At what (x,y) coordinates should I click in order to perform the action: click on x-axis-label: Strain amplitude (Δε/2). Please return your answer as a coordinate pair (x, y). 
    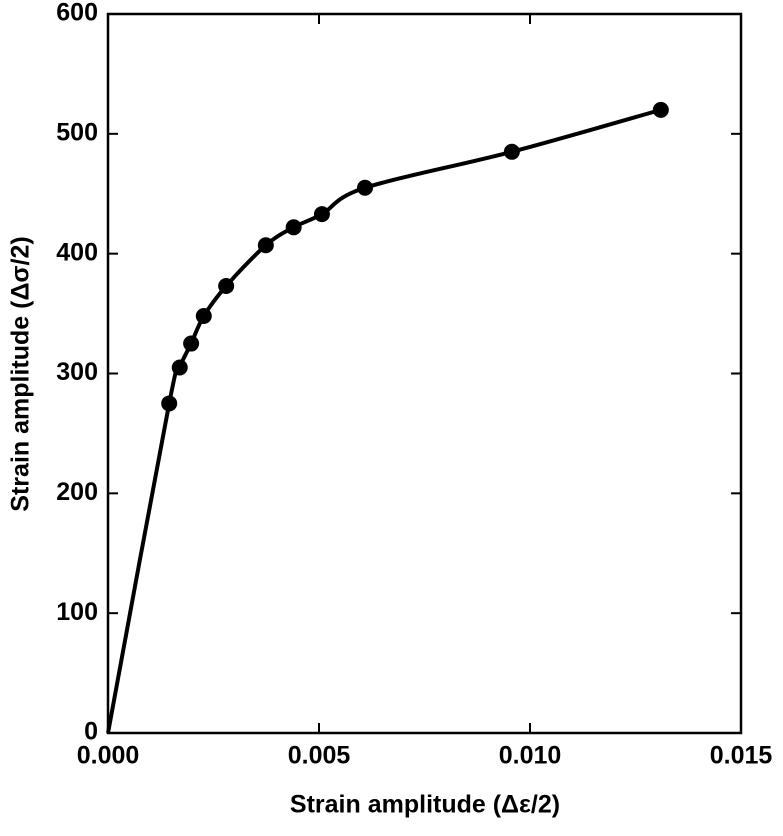
    Looking at the image, I should click on (425, 805).